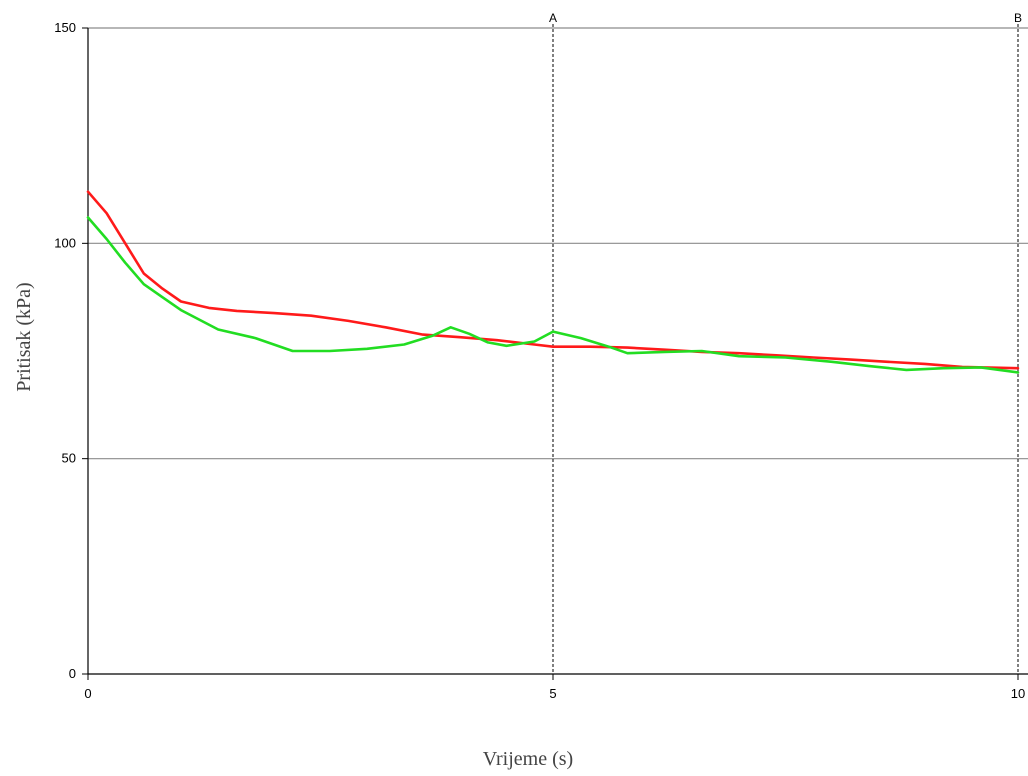 The image size is (1028, 776). Describe the element at coordinates (1018, 693) in the screenshot. I see `x-tick-label: 10` at that location.